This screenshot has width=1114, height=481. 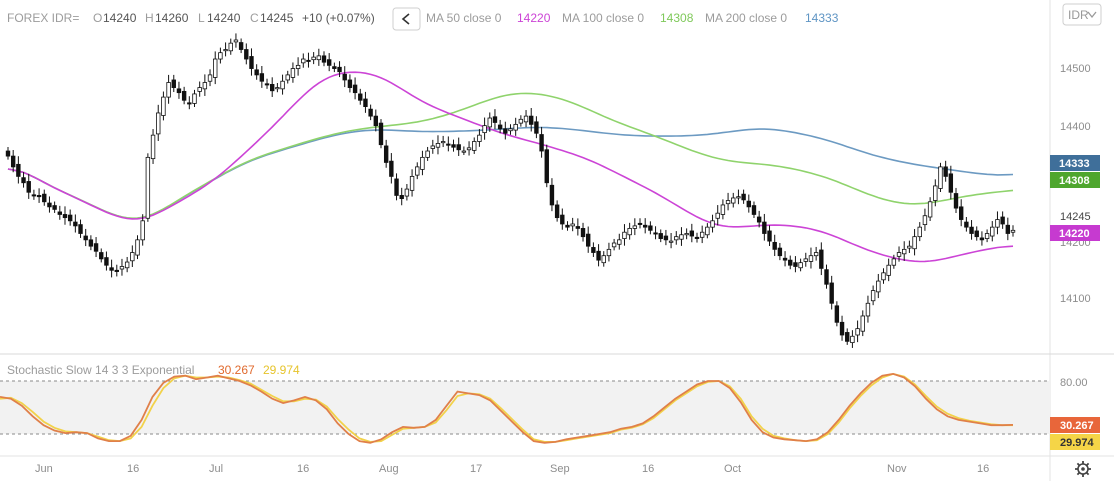 I want to click on close-value: 14245, so click(x=277, y=18).